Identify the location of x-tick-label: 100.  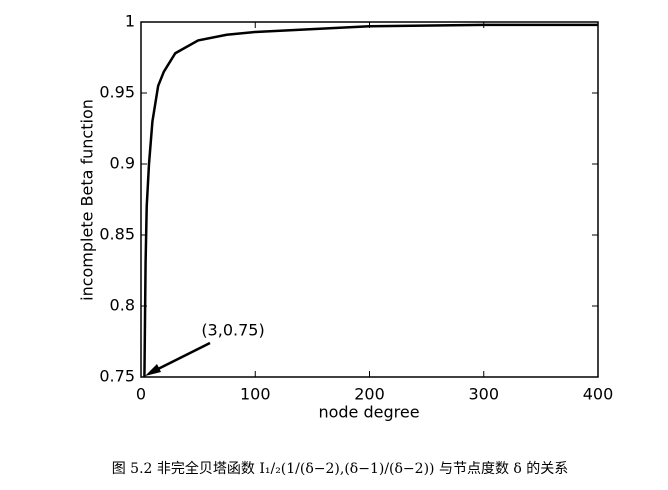
(255, 394).